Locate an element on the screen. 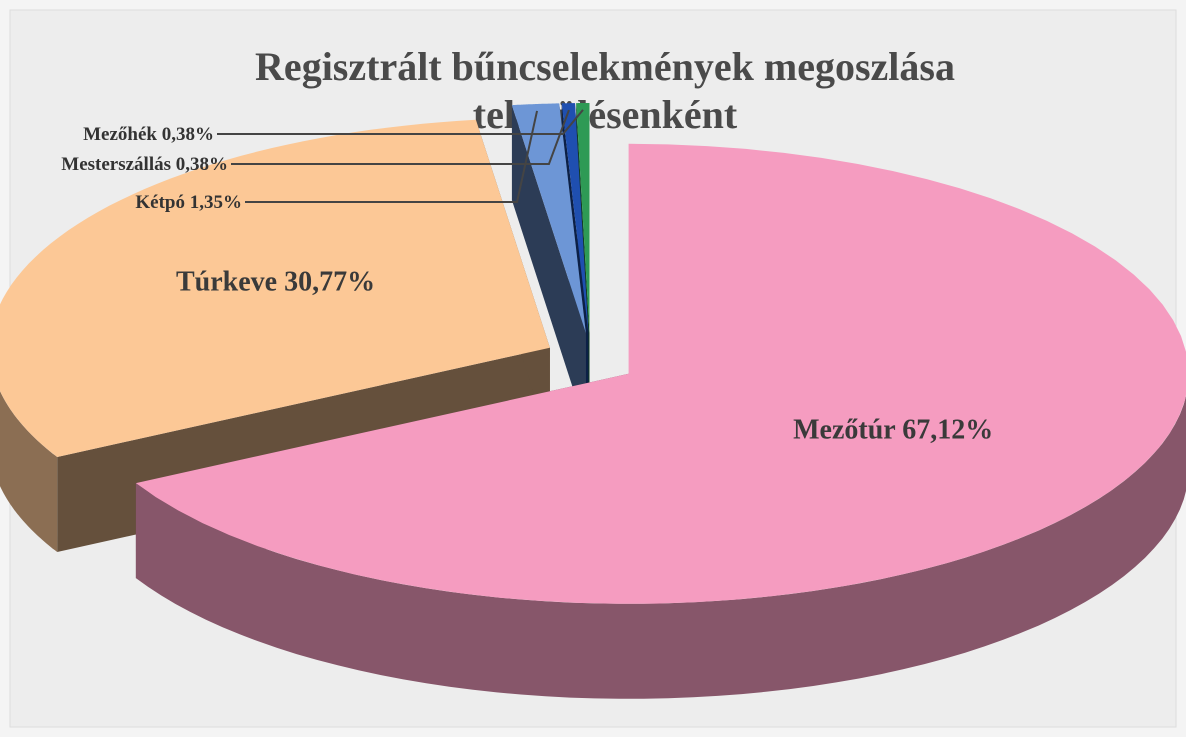  slice-label: Kétpó 1,35% is located at coordinates (188, 202).